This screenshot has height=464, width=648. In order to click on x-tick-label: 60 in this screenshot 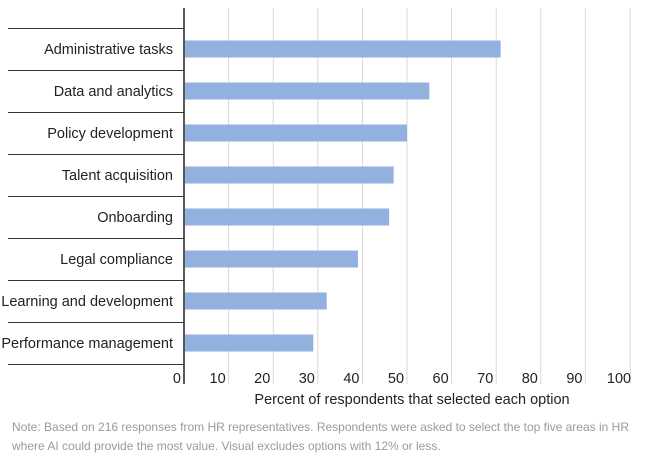, I will do `click(441, 379)`.